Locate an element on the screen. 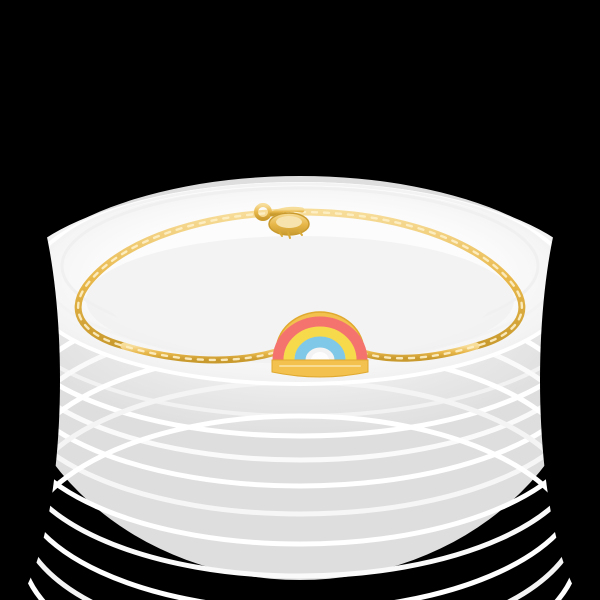 The height and width of the screenshot is (600, 600). stage-vignette-left is located at coordinates (30, 375).